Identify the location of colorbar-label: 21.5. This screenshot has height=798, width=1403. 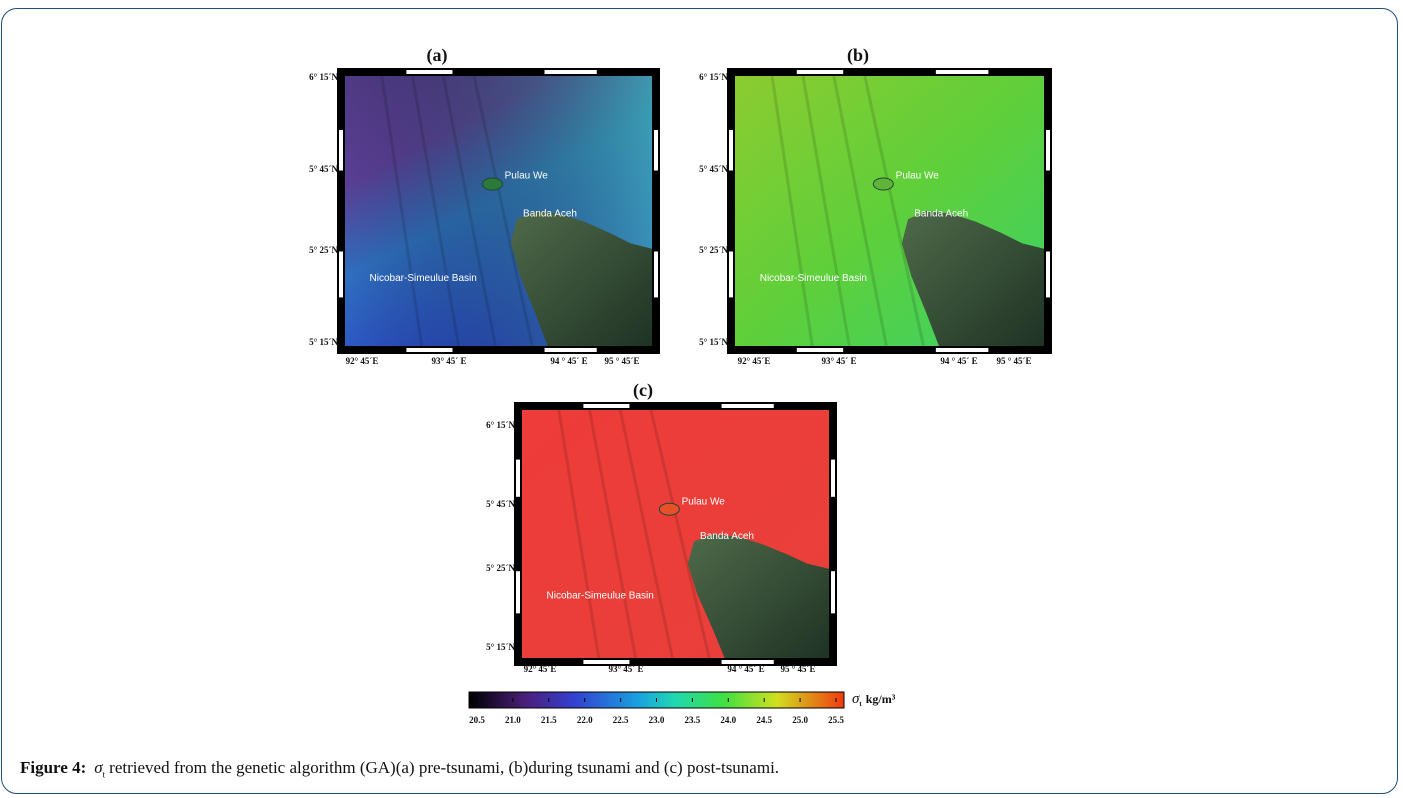
(549, 720).